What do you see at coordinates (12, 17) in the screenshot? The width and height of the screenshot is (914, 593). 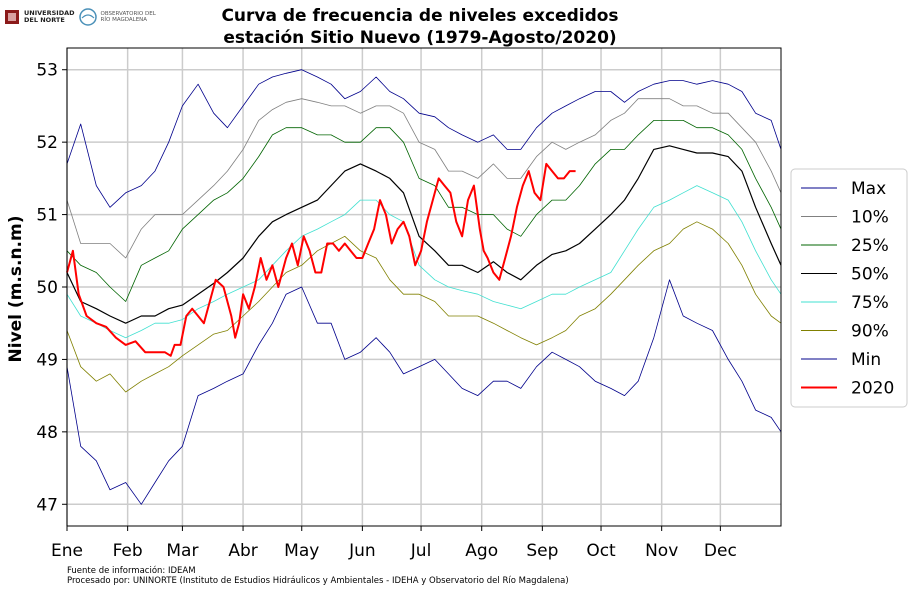 I see `uninorte-seal-icon` at bounding box center [12, 17].